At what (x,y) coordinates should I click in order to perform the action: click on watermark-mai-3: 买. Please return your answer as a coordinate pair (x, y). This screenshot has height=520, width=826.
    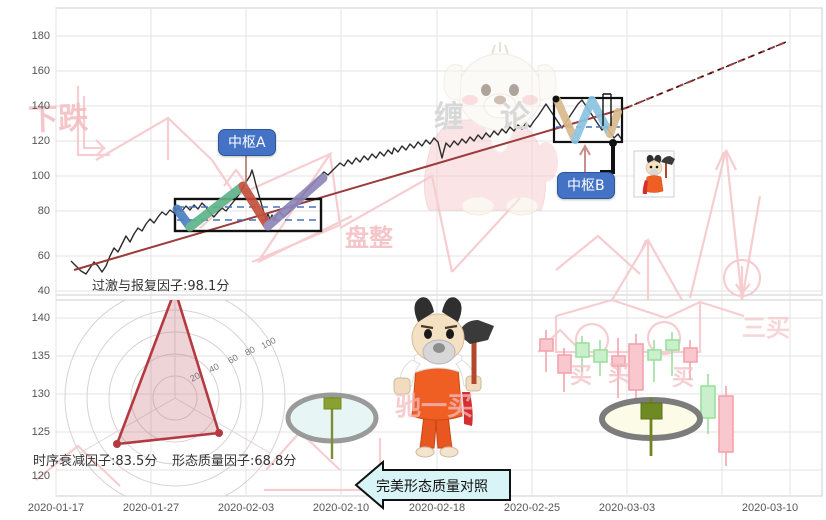
    Looking at the image, I should click on (683, 378).